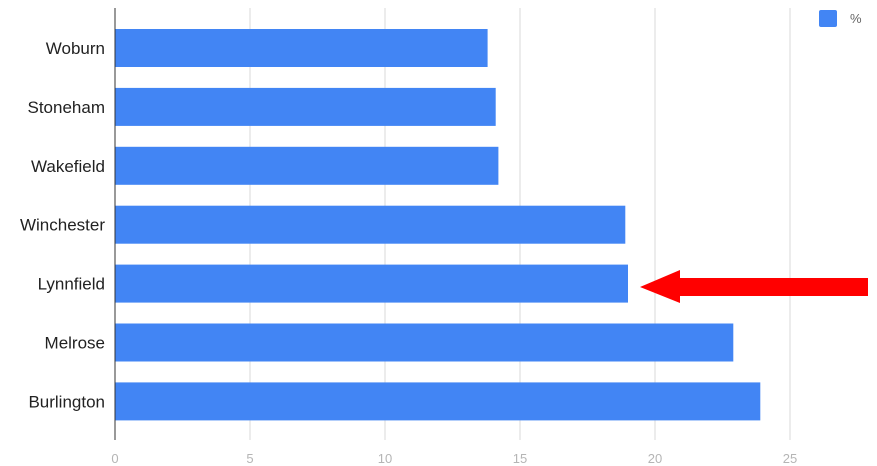  What do you see at coordinates (828, 18) in the screenshot?
I see `legend-swatch` at bounding box center [828, 18].